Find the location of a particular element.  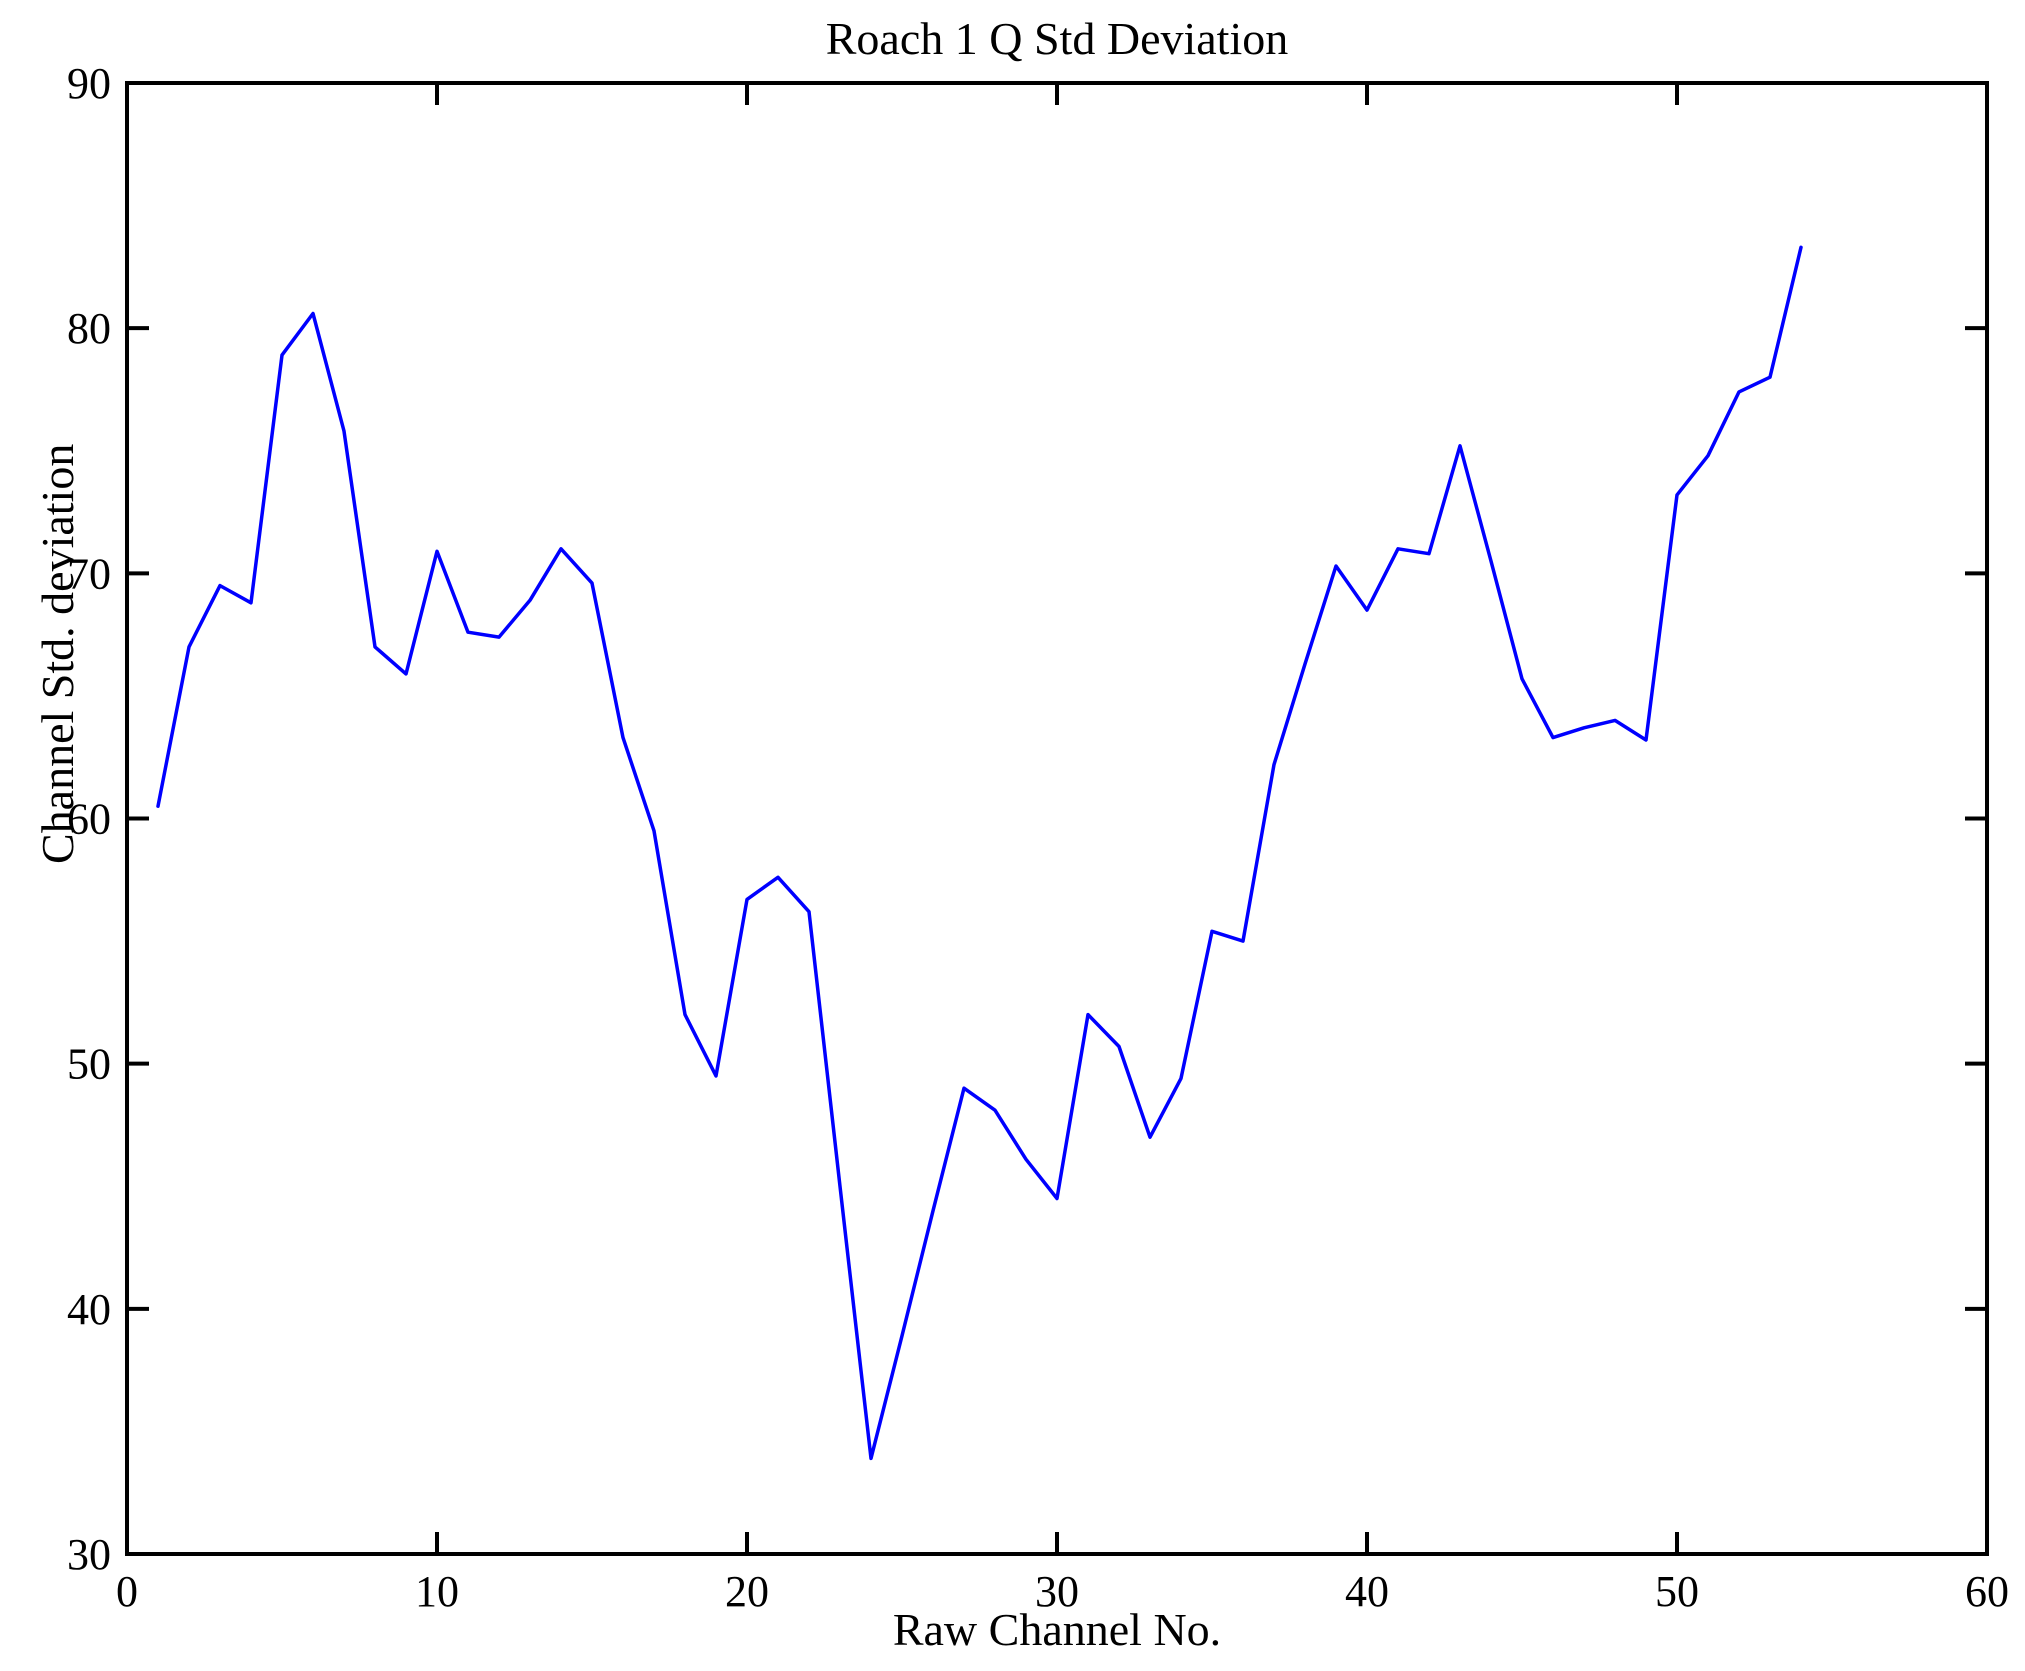

x-axis-label: Raw Channel No. is located at coordinates (1057, 1629).